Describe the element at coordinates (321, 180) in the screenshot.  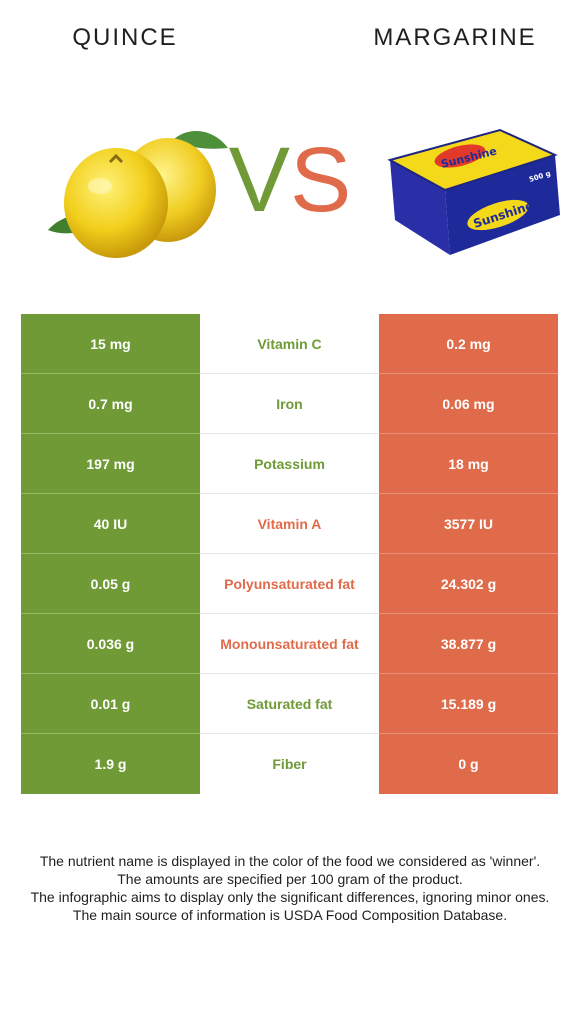
I see `vs-s: S` at that location.